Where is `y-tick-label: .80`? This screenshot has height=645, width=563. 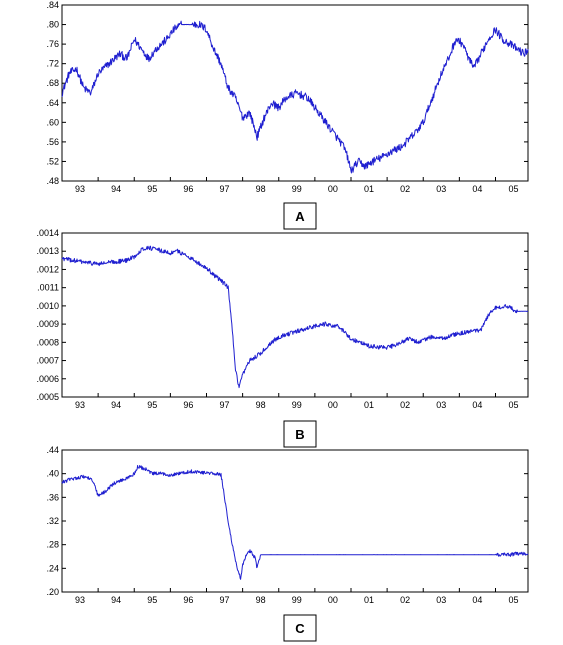 y-tick-label: .80 is located at coordinates (52, 25).